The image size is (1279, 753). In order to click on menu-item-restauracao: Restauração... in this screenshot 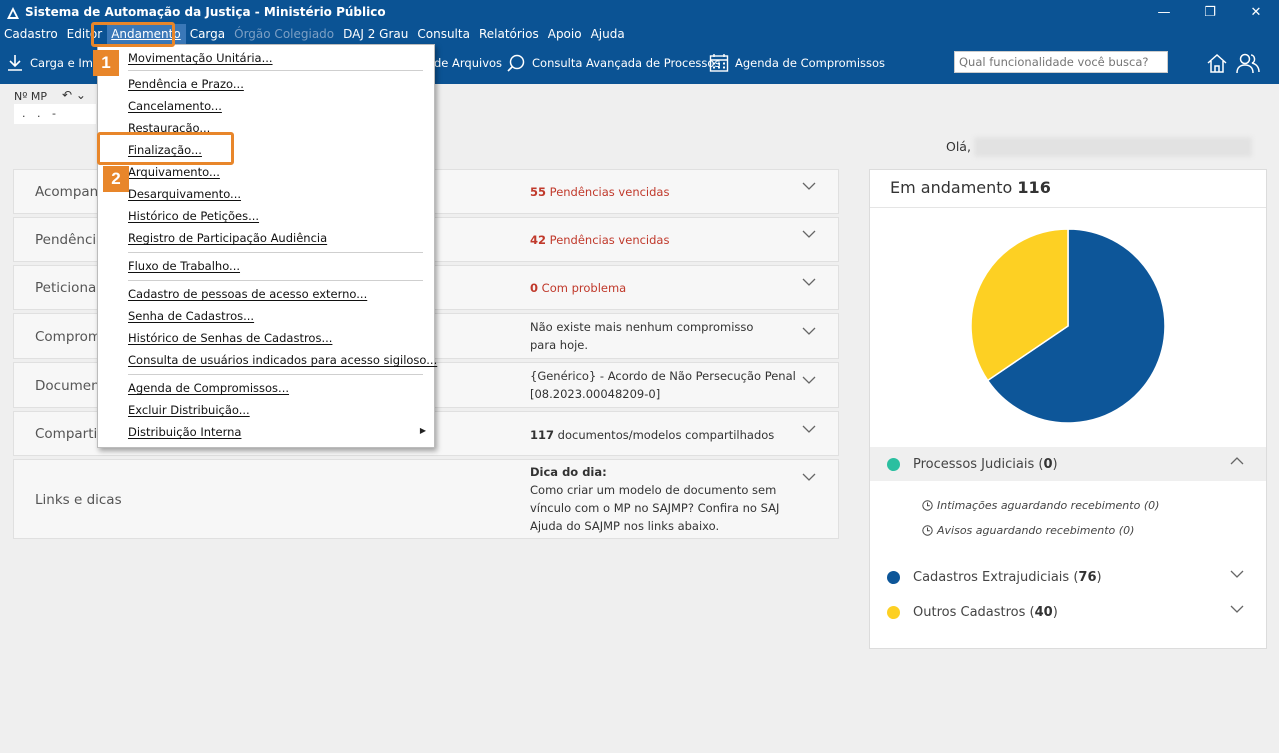, I will do `click(169, 128)`.